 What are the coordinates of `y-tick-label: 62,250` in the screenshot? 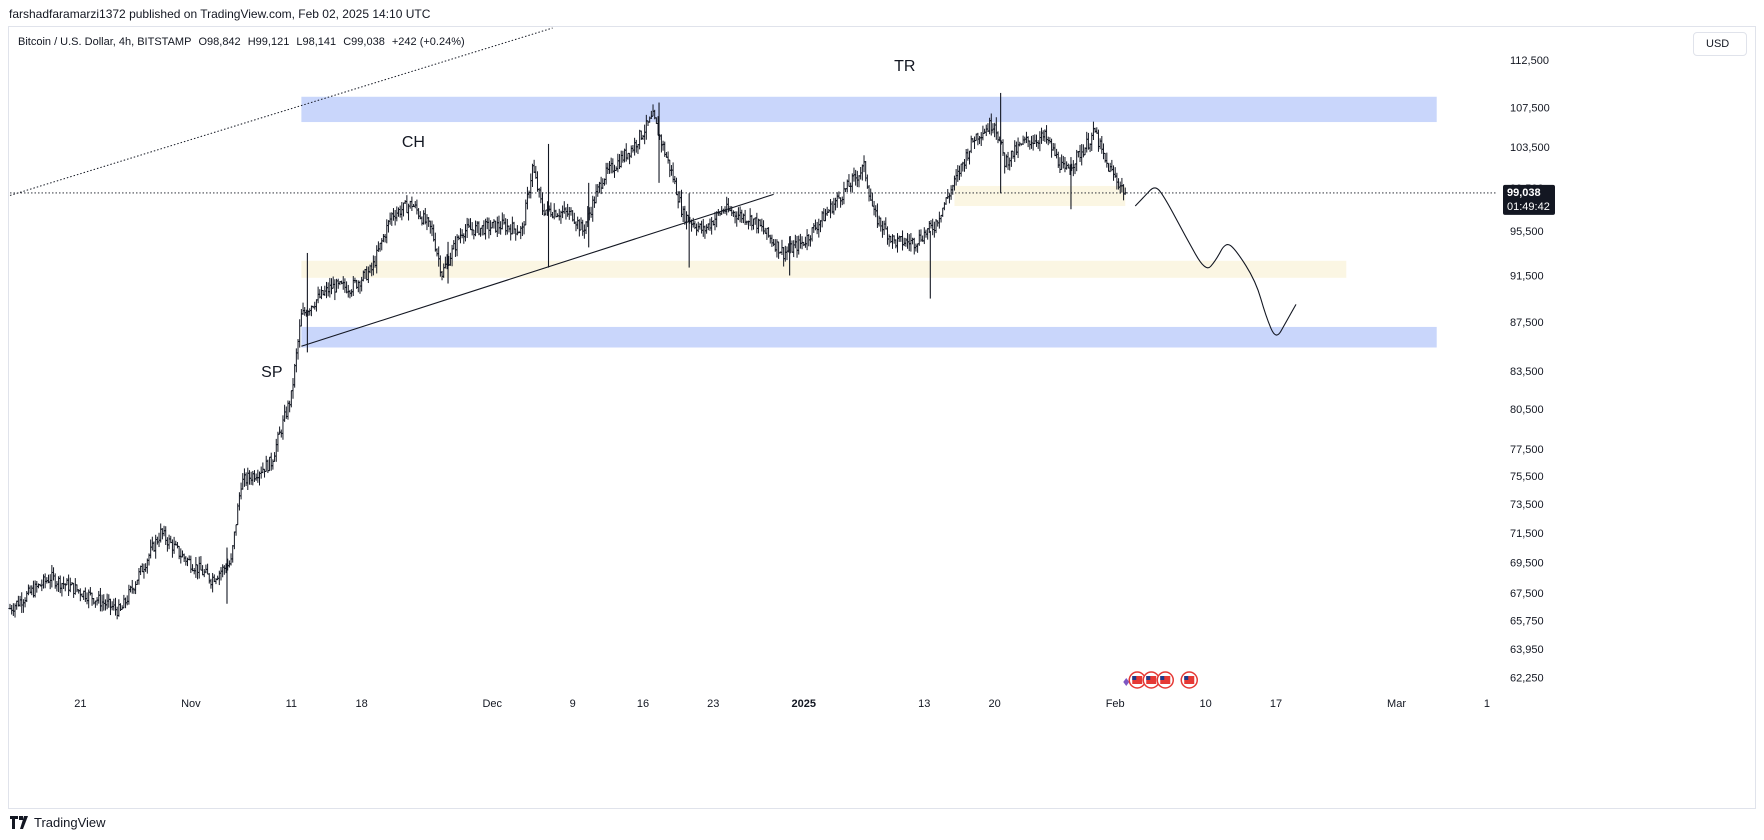 It's located at (1527, 678).